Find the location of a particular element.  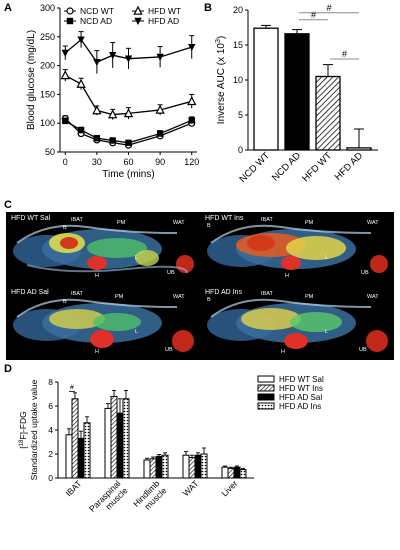

legend-label: HFD WT is located at coordinates (164, 11).